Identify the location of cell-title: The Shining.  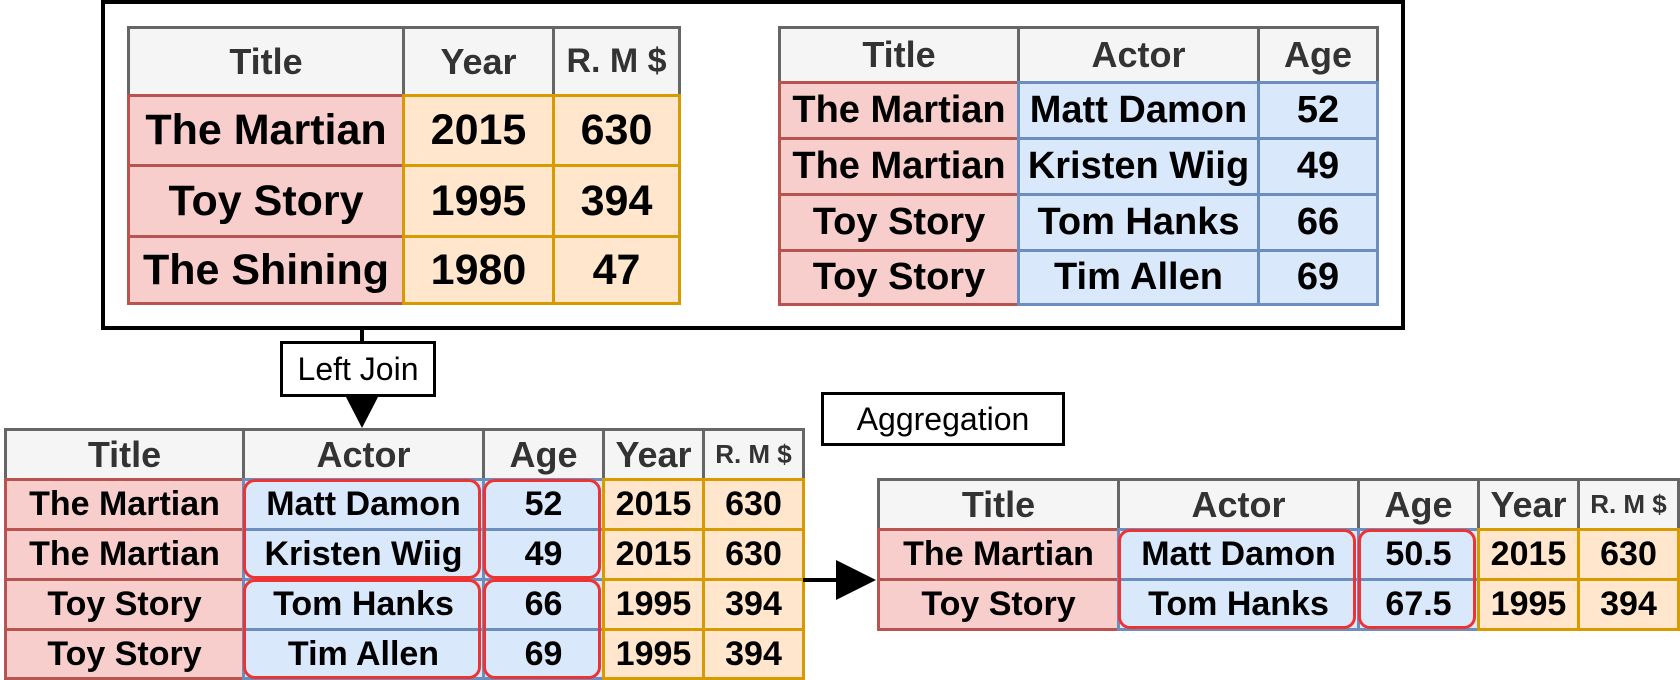
(266, 270).